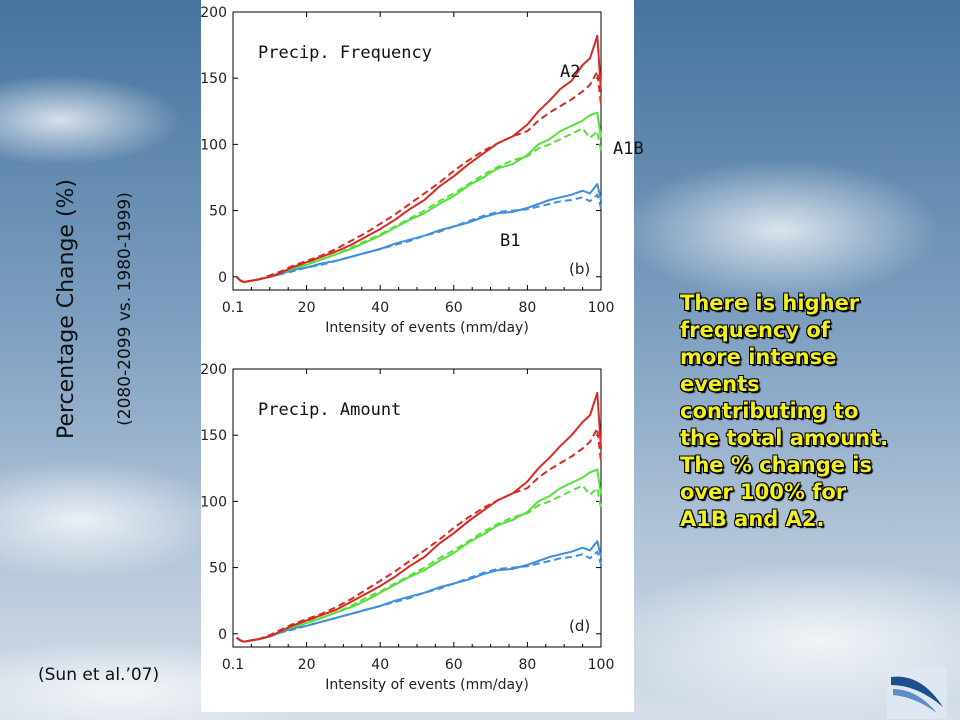  What do you see at coordinates (66, 309) in the screenshot?
I see `y-axis-label: Percentage Change (%)` at bounding box center [66, 309].